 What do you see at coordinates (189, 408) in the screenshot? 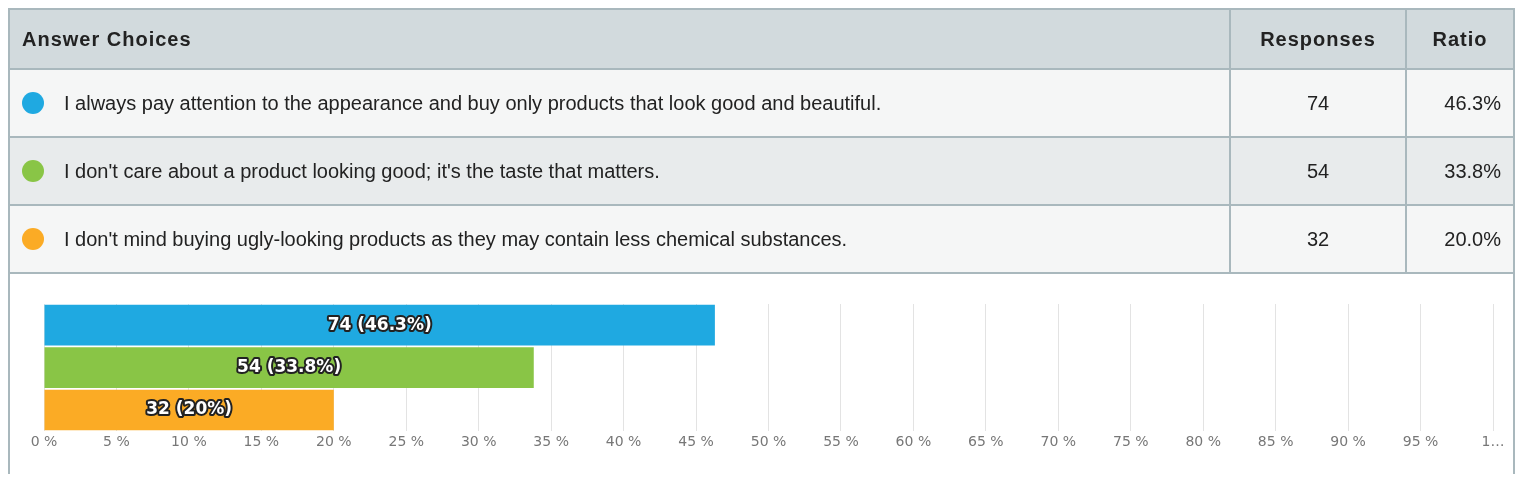
I see `data-label: 32 (20%)` at bounding box center [189, 408].